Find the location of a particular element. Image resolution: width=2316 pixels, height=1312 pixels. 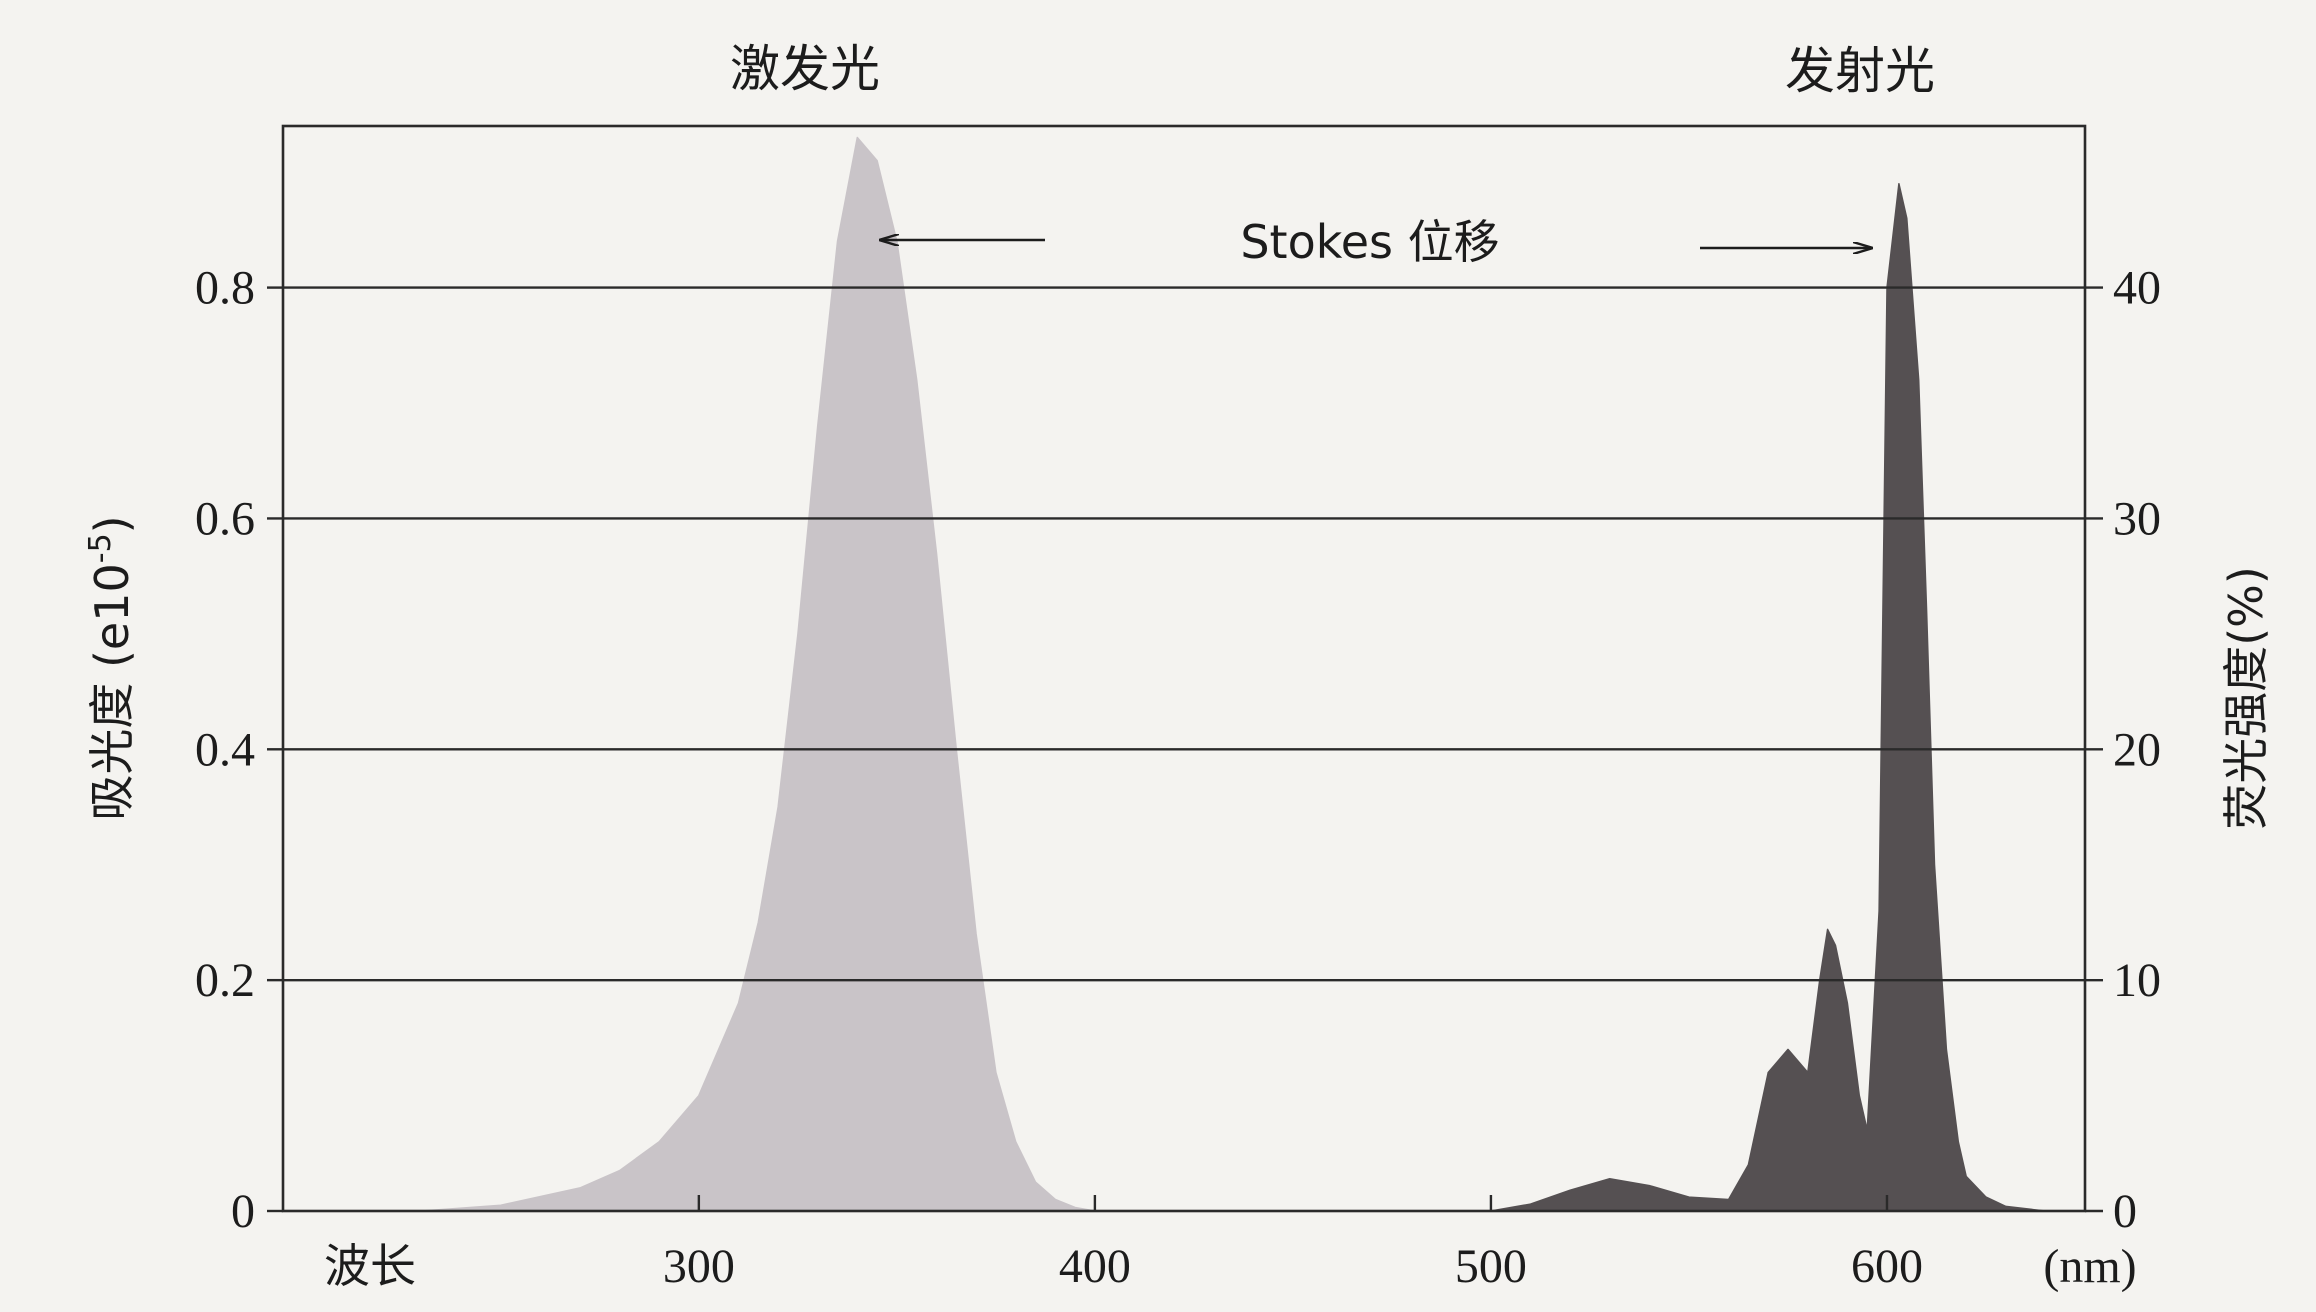

x-tick-label-600: 600 is located at coordinates (1887, 1266).